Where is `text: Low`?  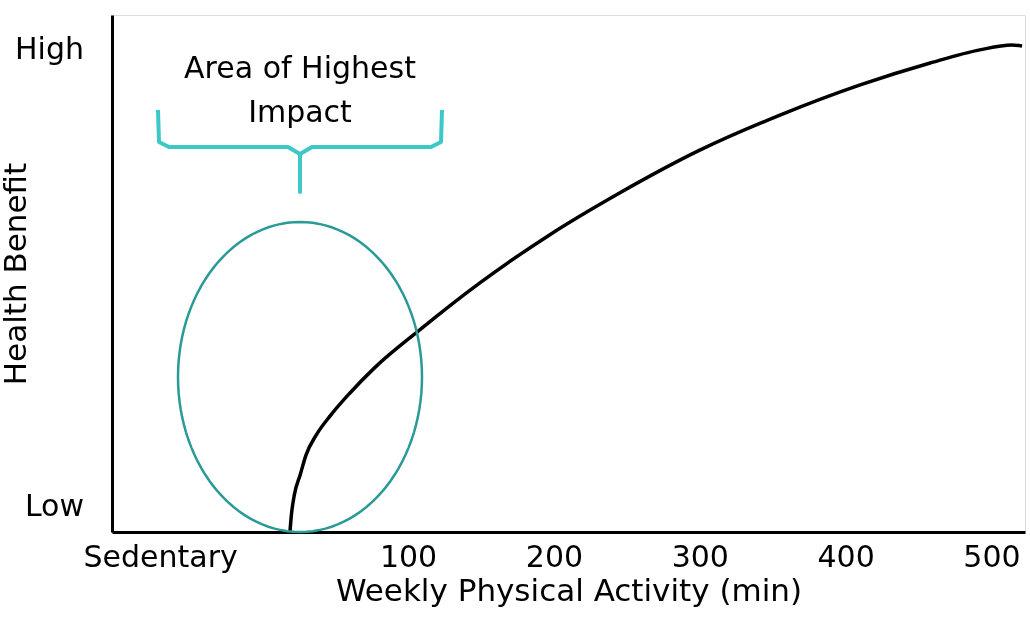 text: Low is located at coordinates (54, 505).